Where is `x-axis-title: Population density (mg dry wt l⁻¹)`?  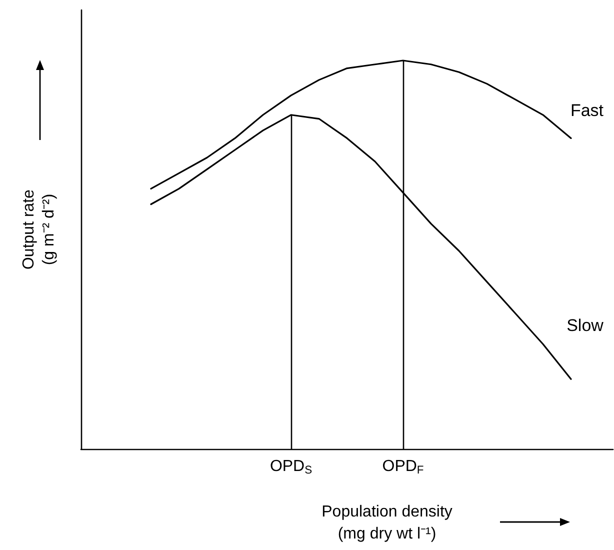
x-axis-title: Population density (mg dry wt l⁻¹) is located at coordinates (387, 523).